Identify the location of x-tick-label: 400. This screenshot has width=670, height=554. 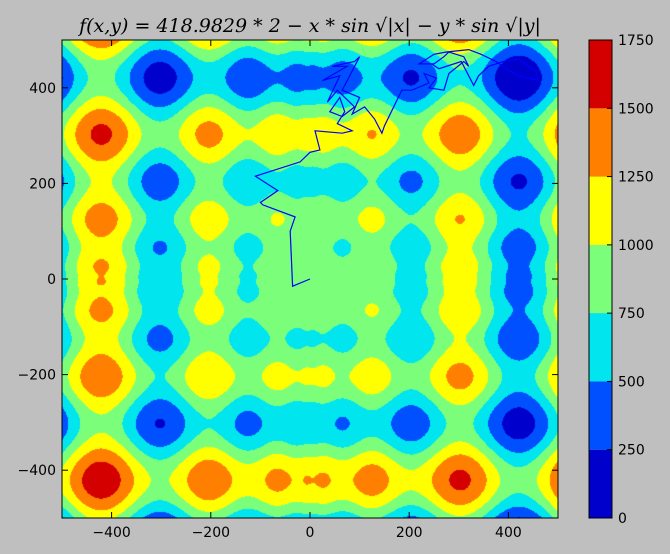
(508, 533).